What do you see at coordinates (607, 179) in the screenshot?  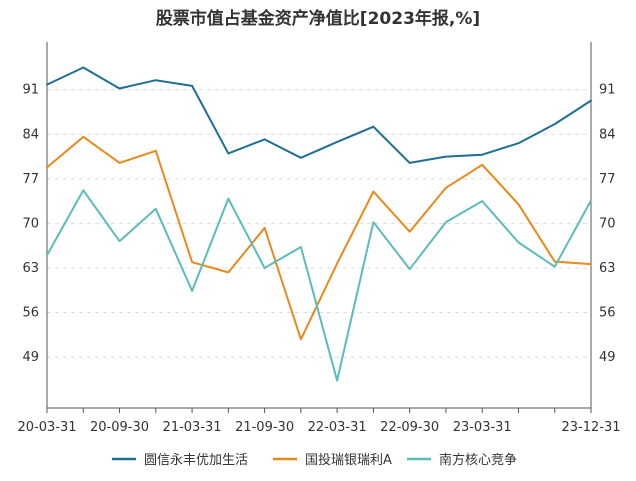 I see `y-tick-label-right: 77` at bounding box center [607, 179].